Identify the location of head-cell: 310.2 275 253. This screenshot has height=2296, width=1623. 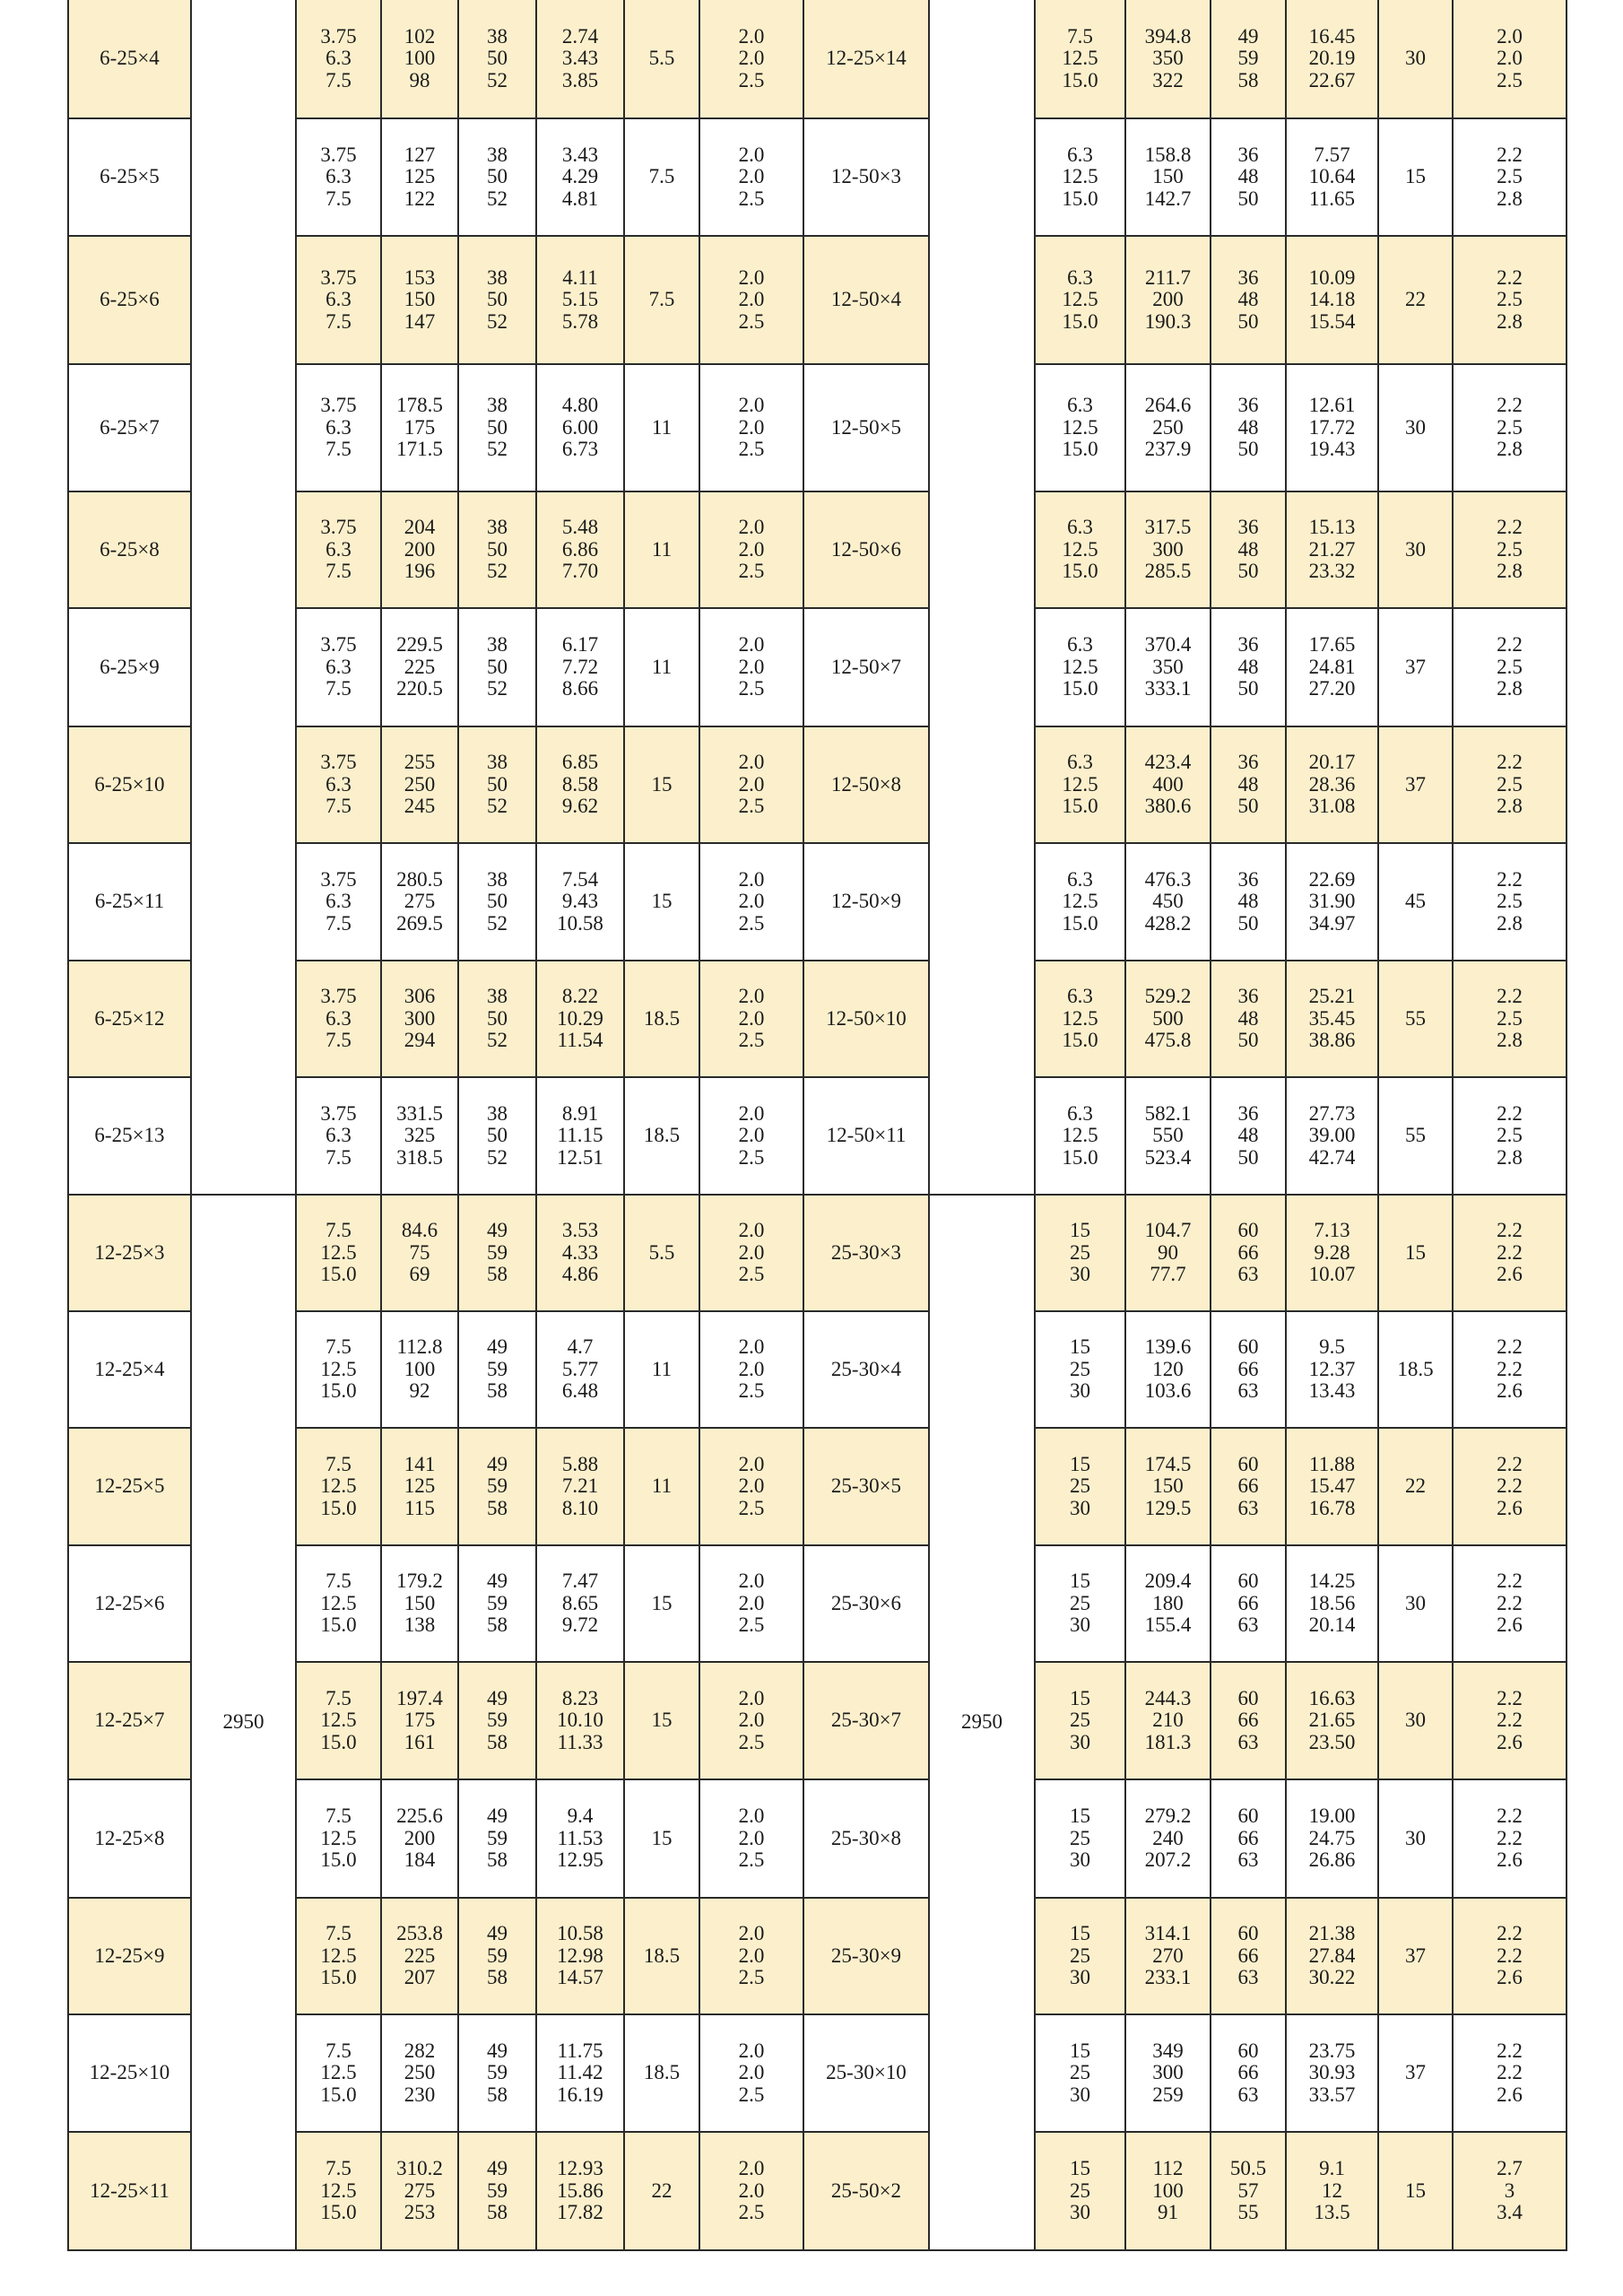
(419, 2191).